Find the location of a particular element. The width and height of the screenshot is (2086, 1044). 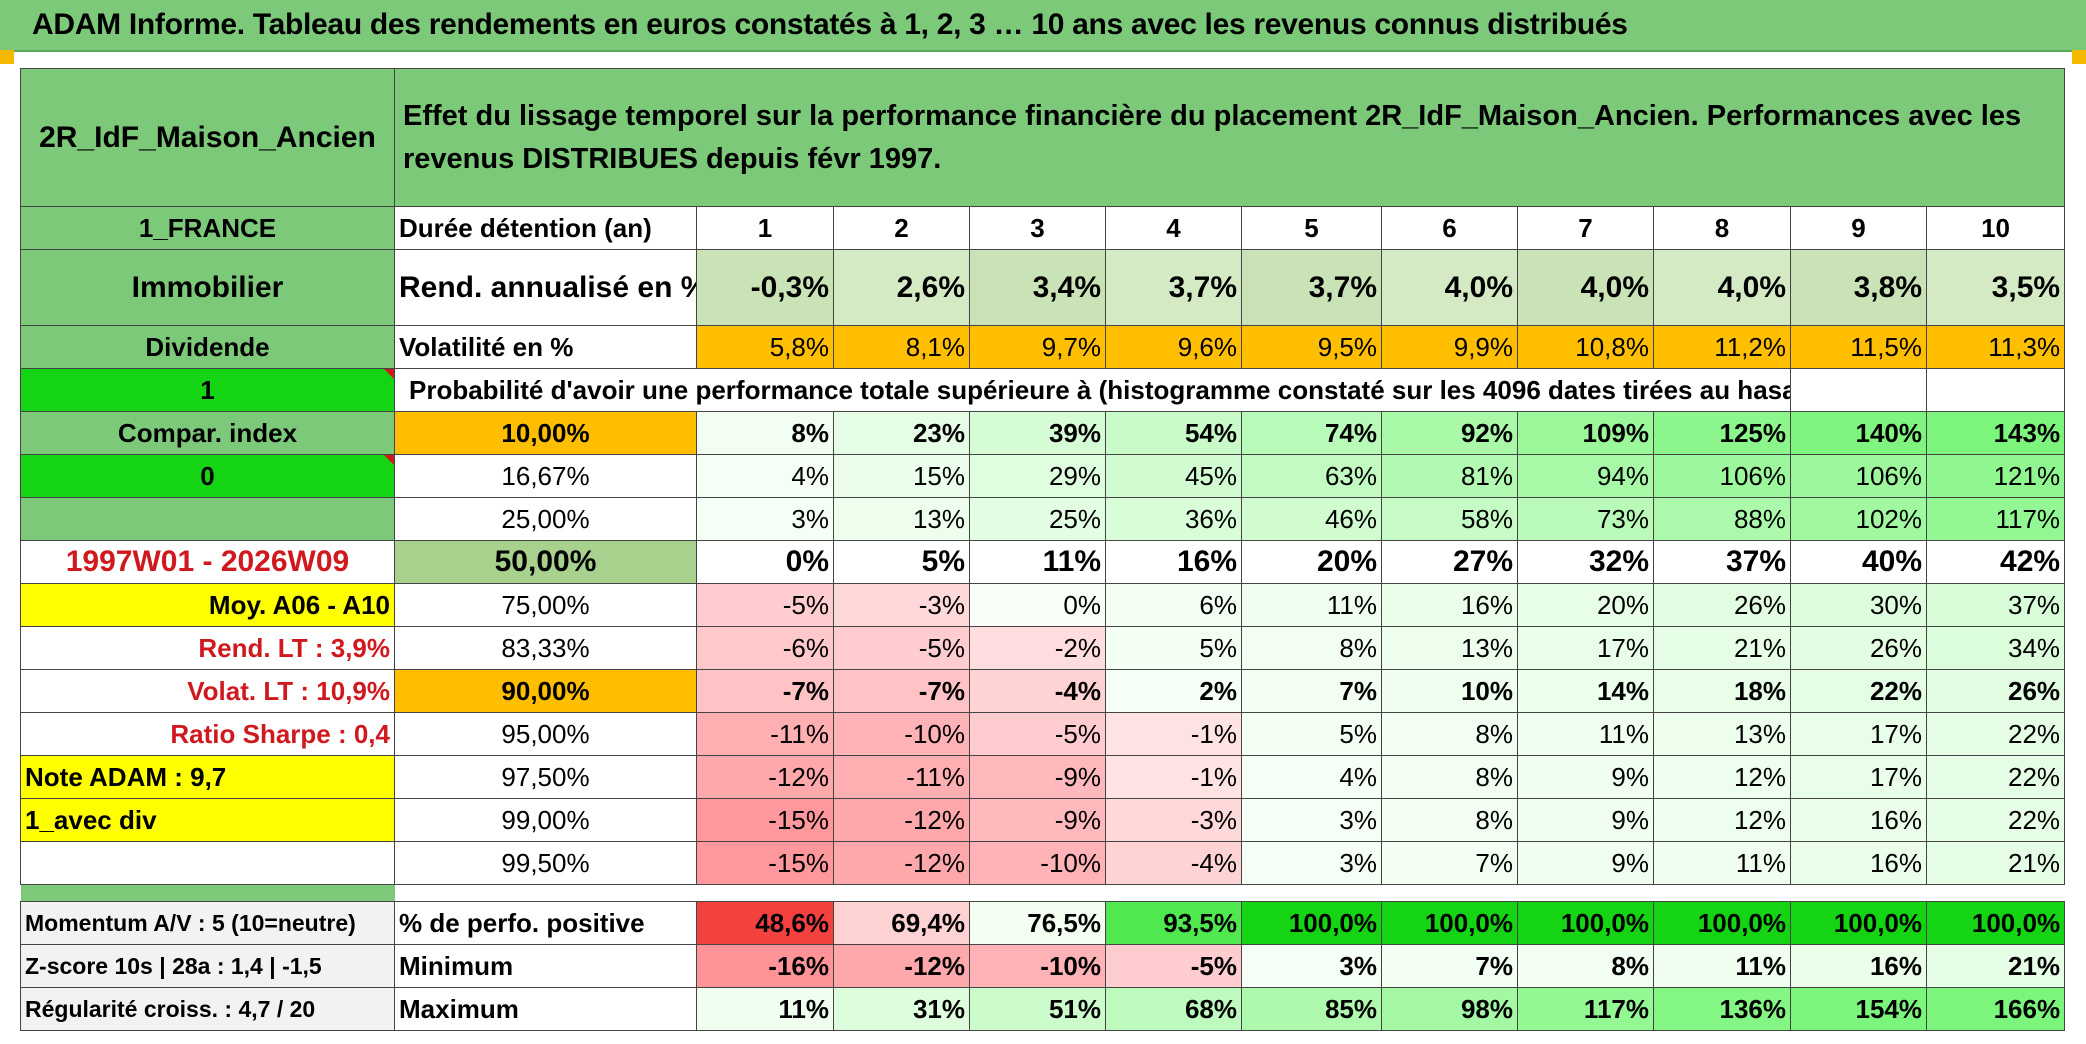

proba-value: 92% is located at coordinates (1449, 433).